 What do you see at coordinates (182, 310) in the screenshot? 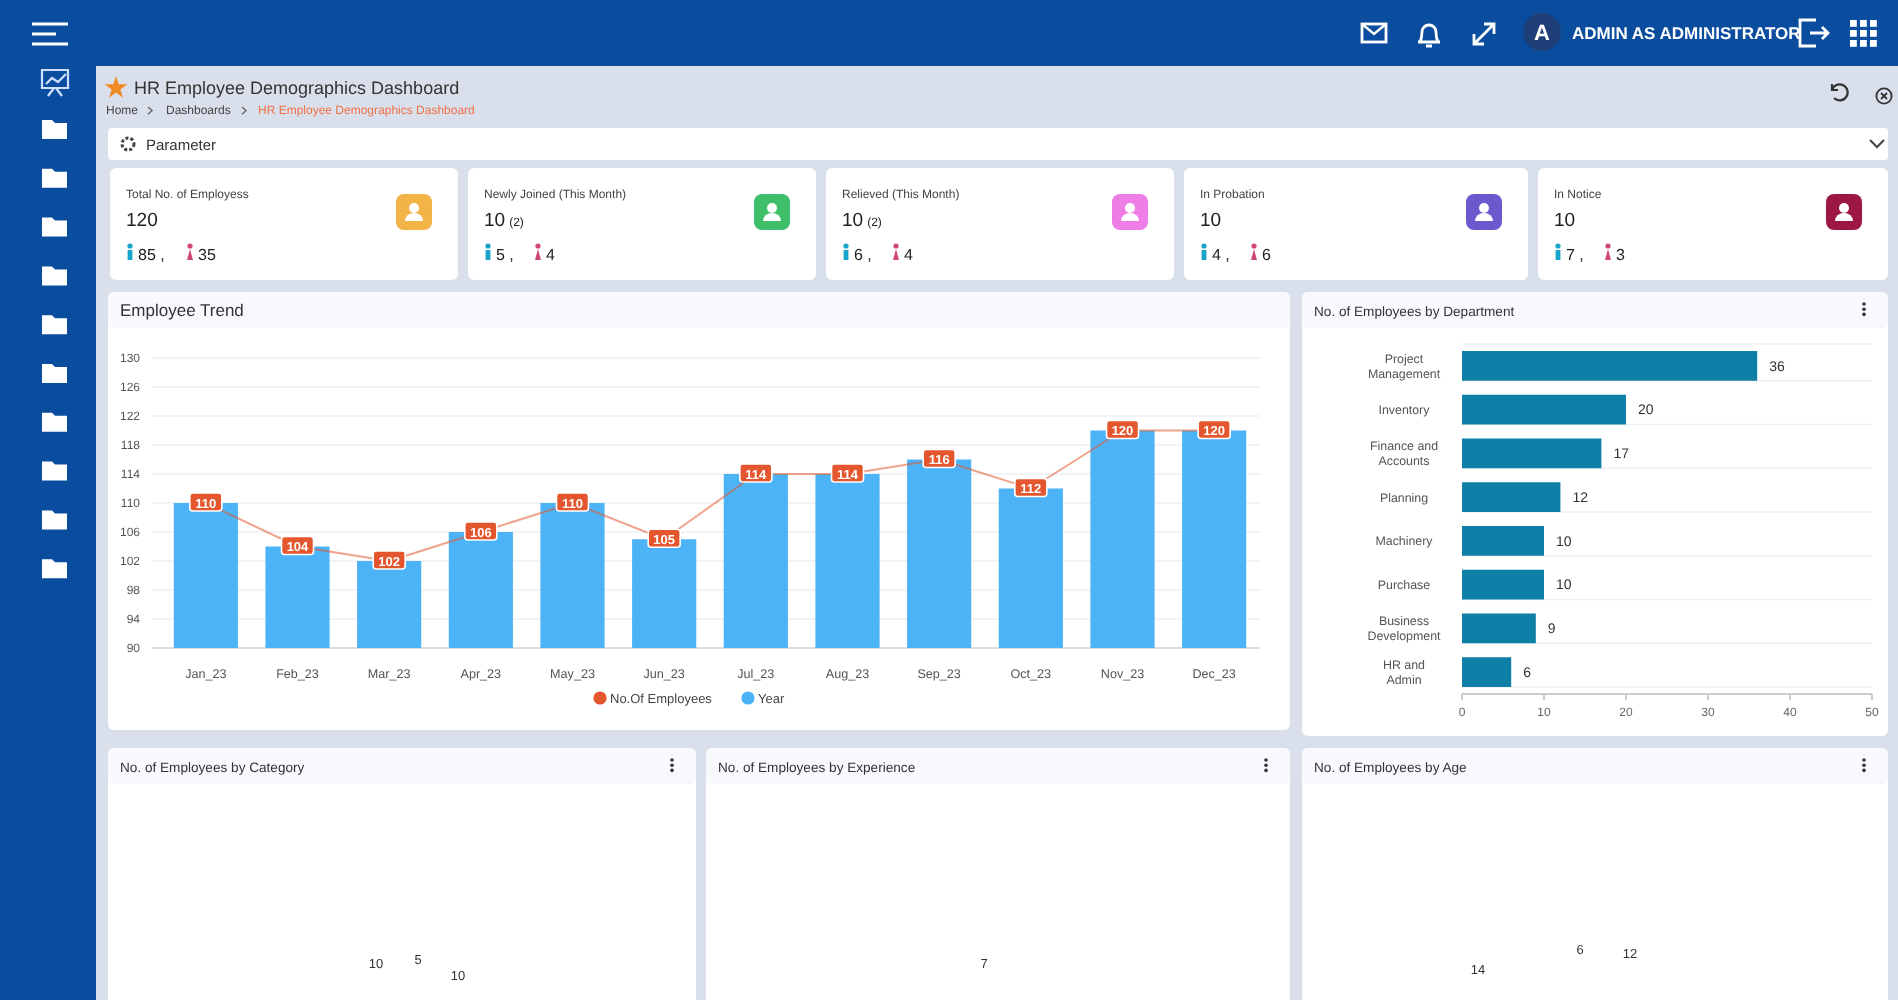
I see `chart-title: Employee Trend` at bounding box center [182, 310].